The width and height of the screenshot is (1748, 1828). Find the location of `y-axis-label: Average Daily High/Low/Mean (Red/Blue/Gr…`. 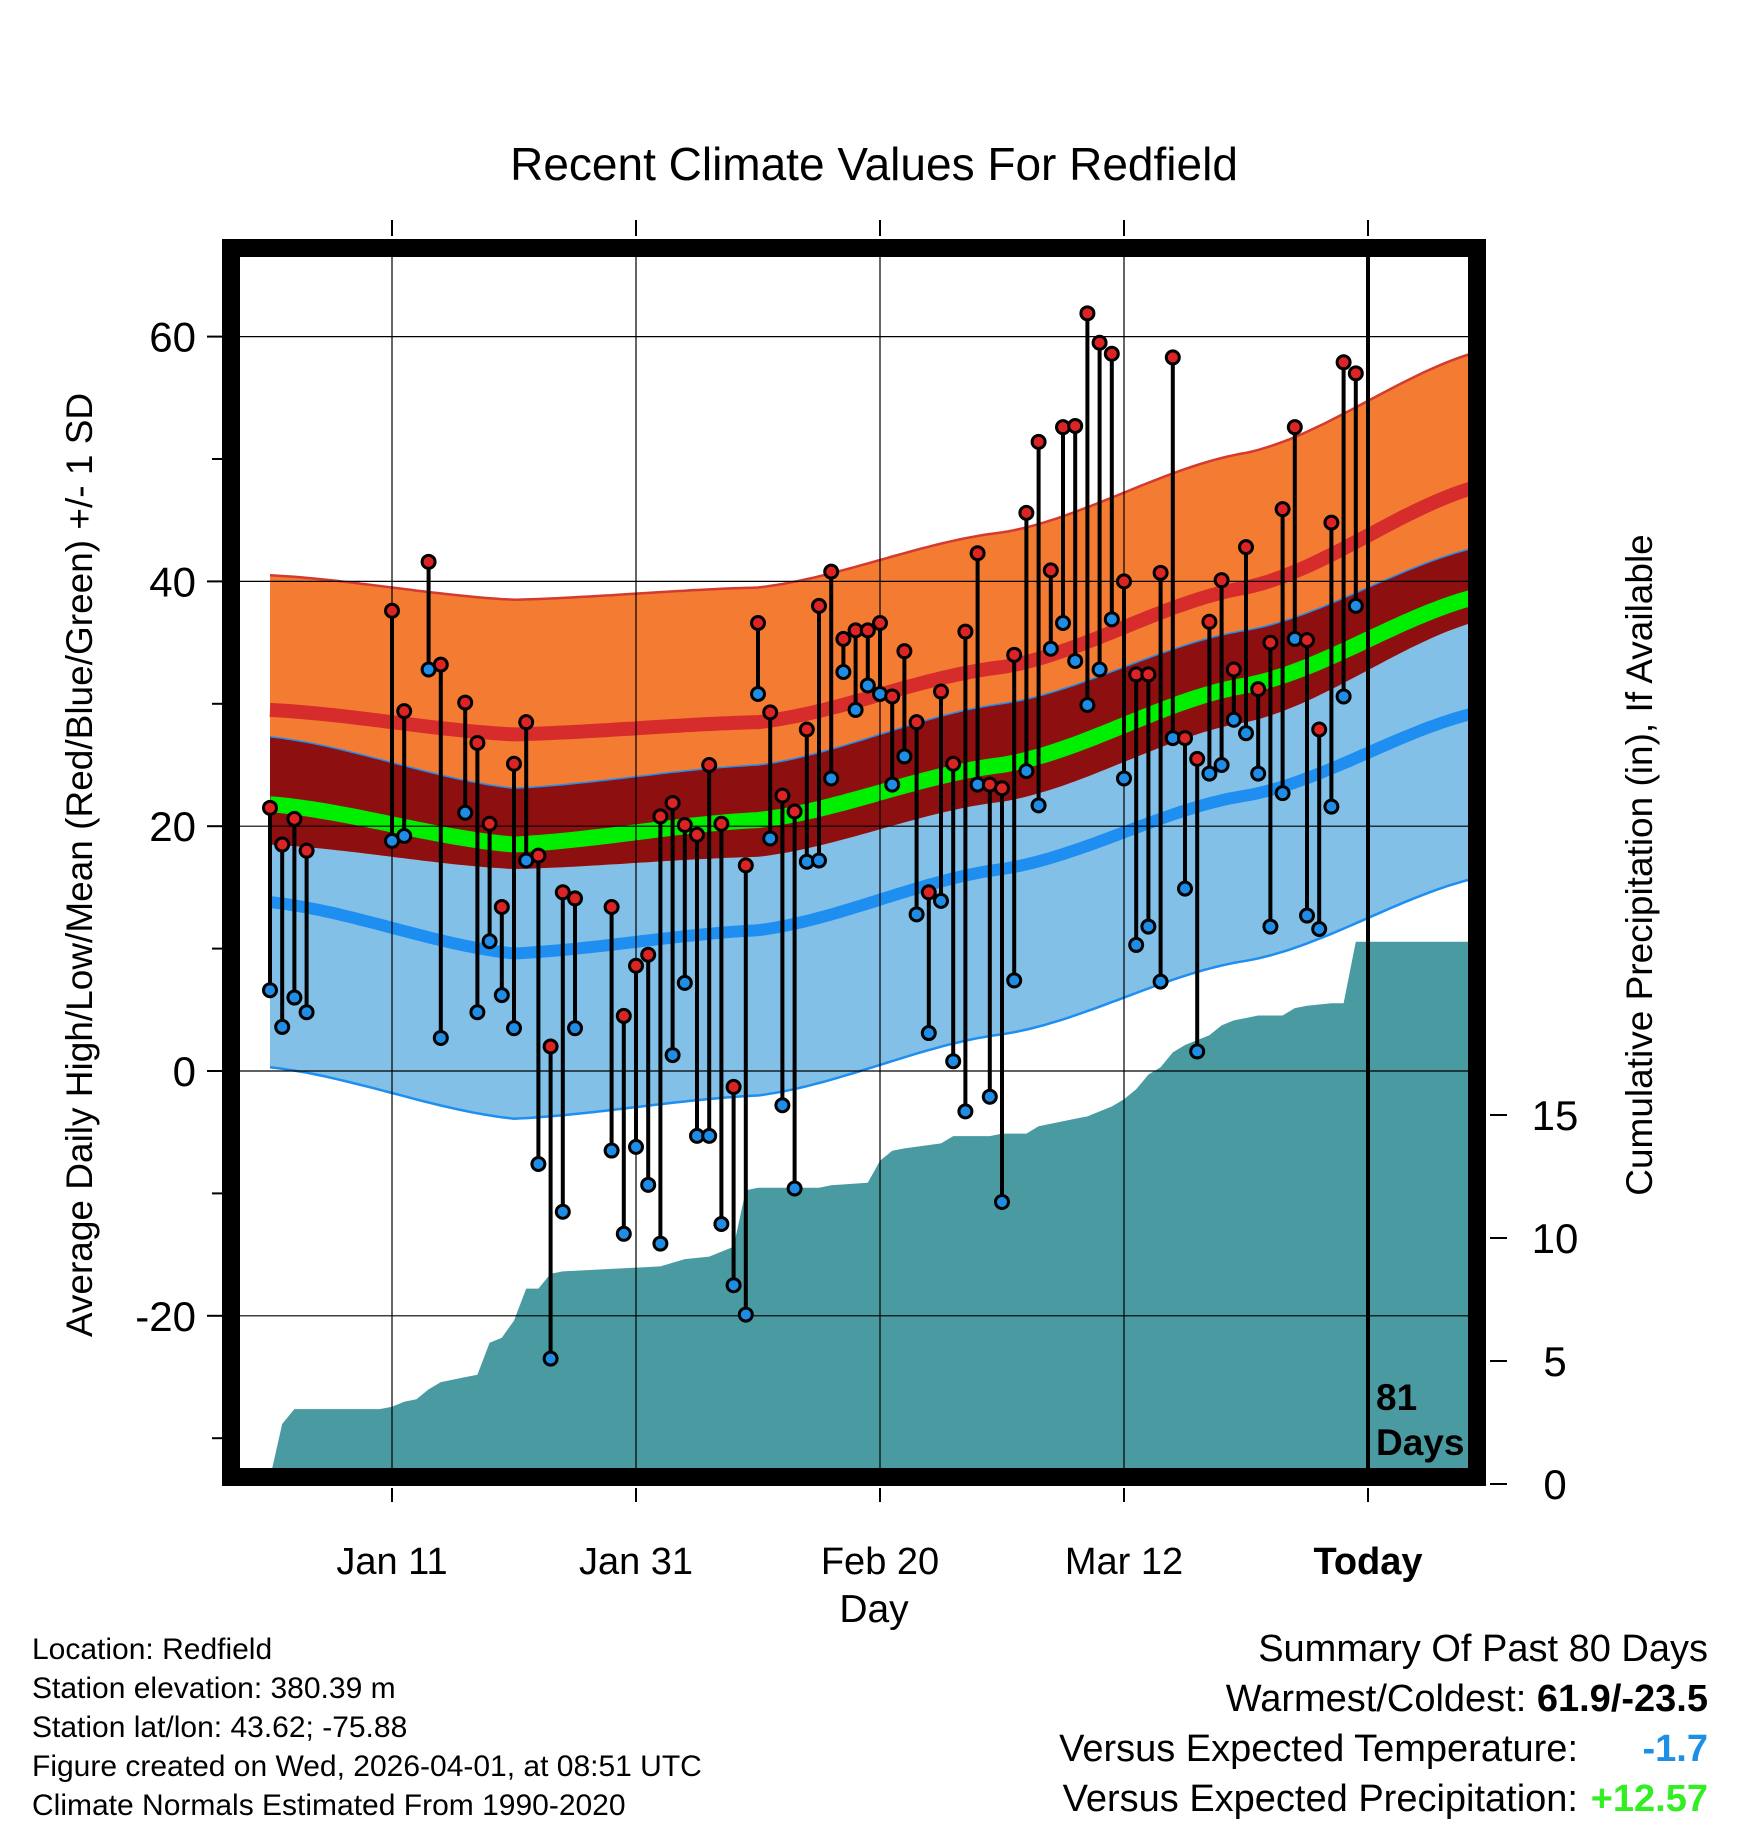

y-axis-label: Average Daily High/Low/Mean (Red/Blue/Gr… is located at coordinates (79, 865).